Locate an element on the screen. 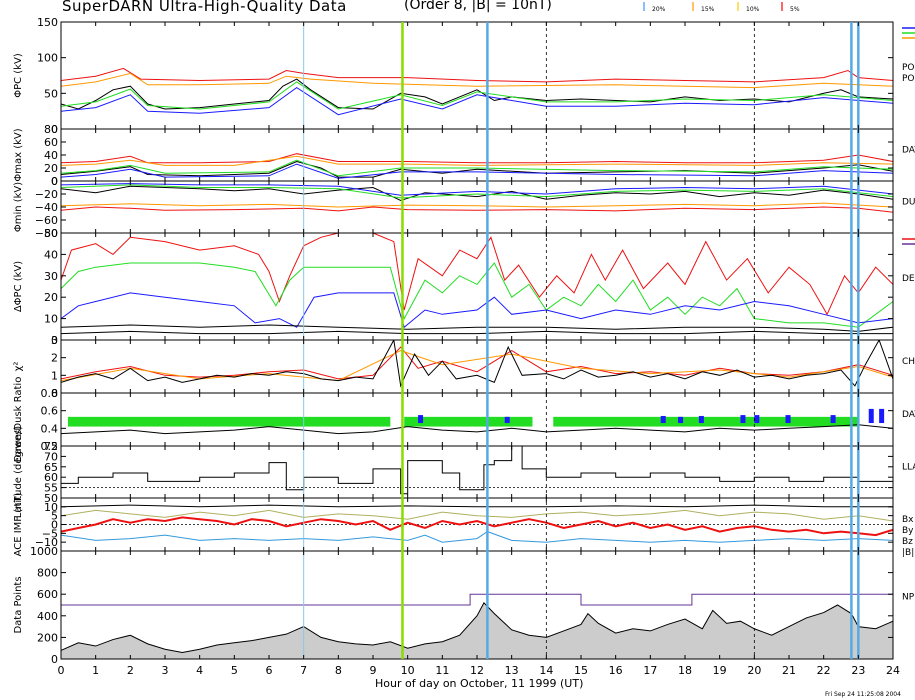 The image size is (915, 700). y-tick-label: 0.4 is located at coordinates (50, 428).